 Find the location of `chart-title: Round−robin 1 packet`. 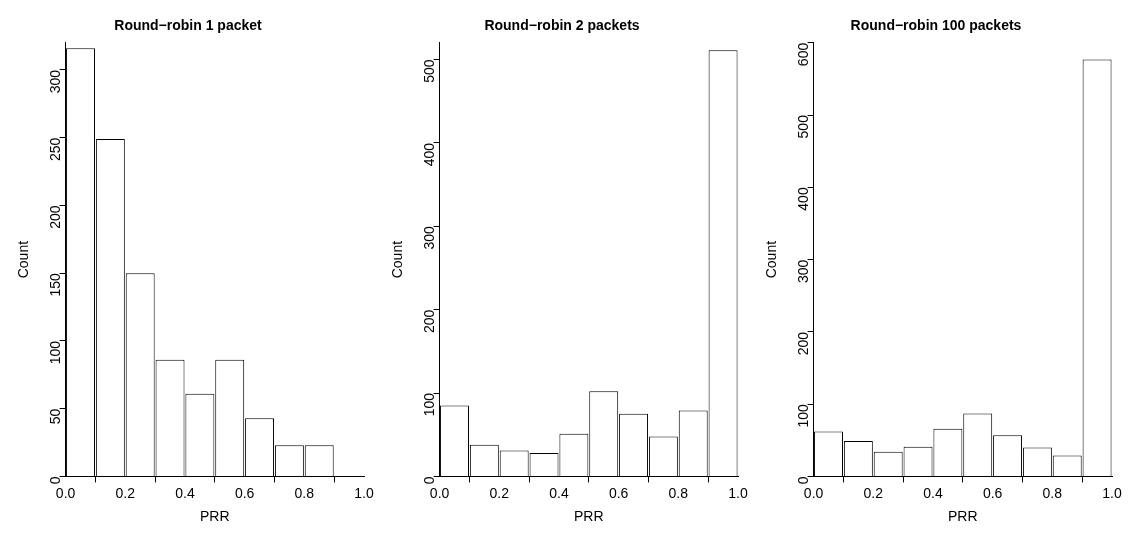

chart-title: Round−robin 1 packet is located at coordinates (188, 25).